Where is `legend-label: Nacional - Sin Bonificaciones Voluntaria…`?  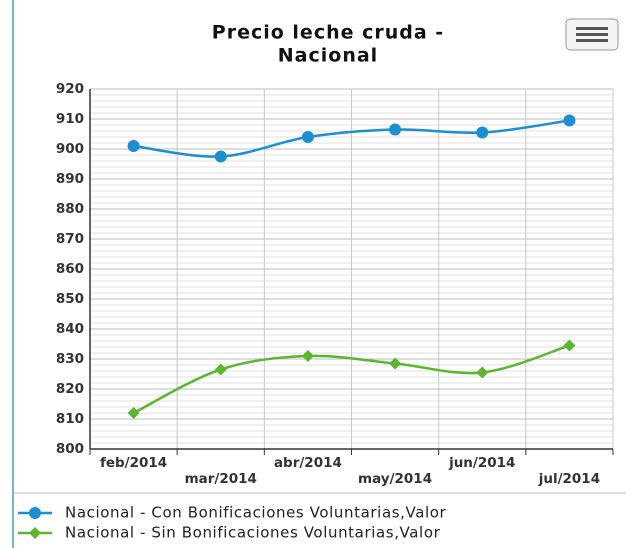
legend-label: Nacional - Sin Bonificaciones Voluntaria… is located at coordinates (253, 533).